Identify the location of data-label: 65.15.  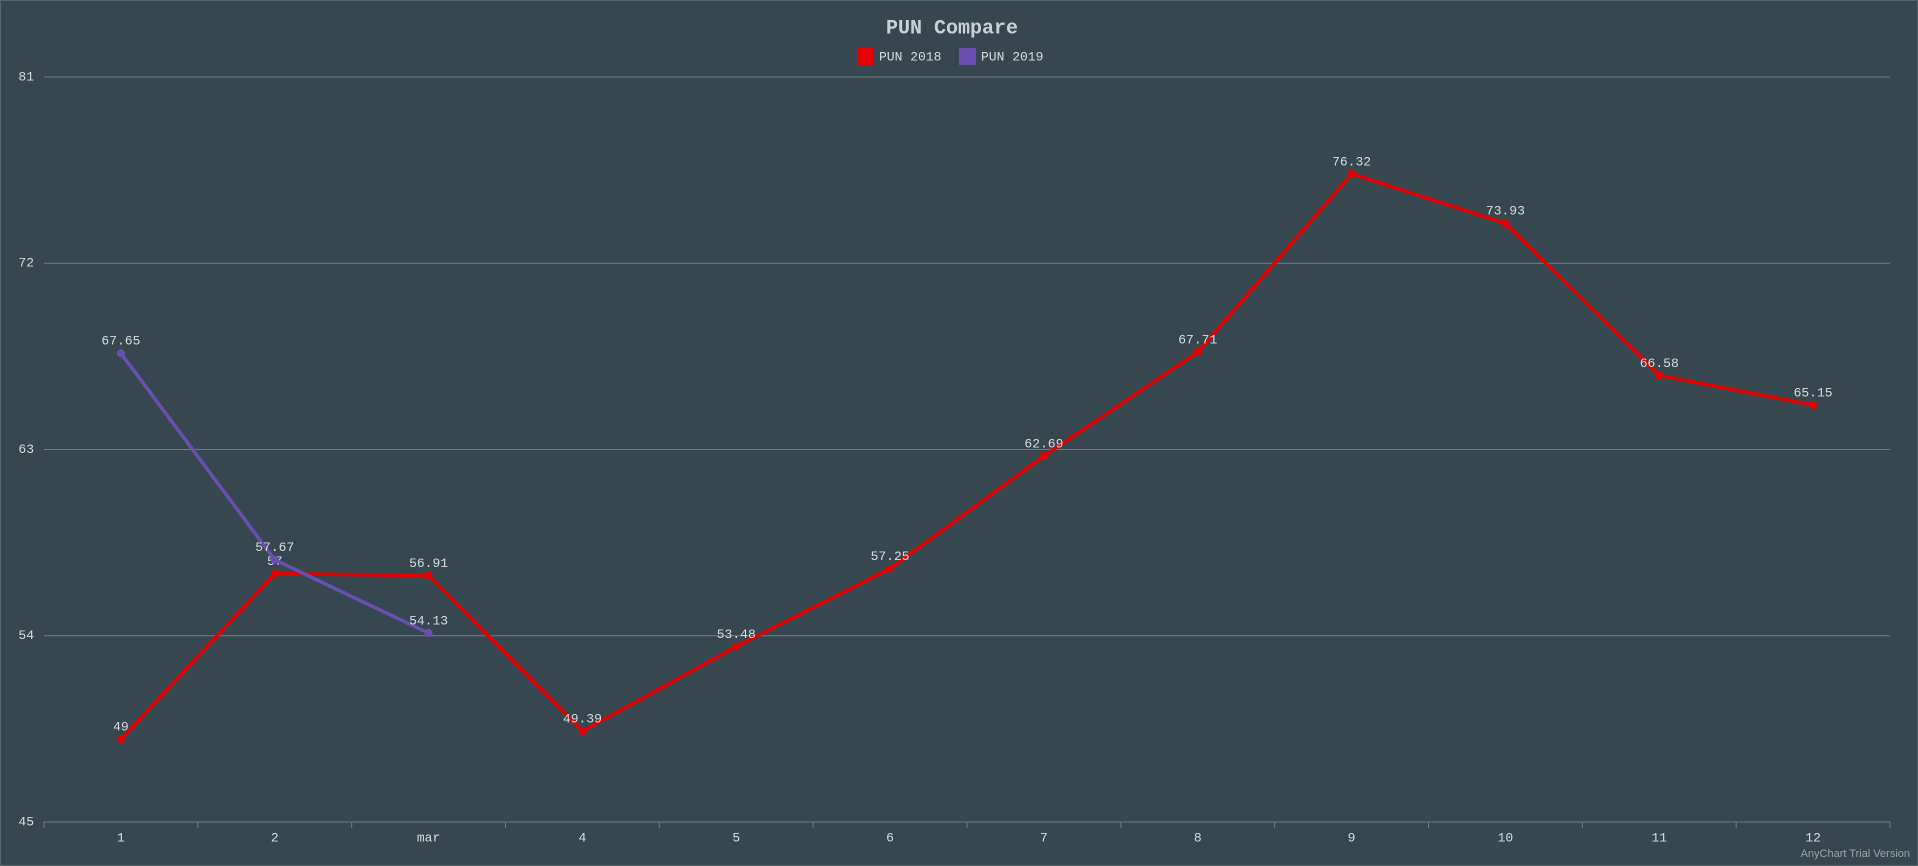
(1813, 392).